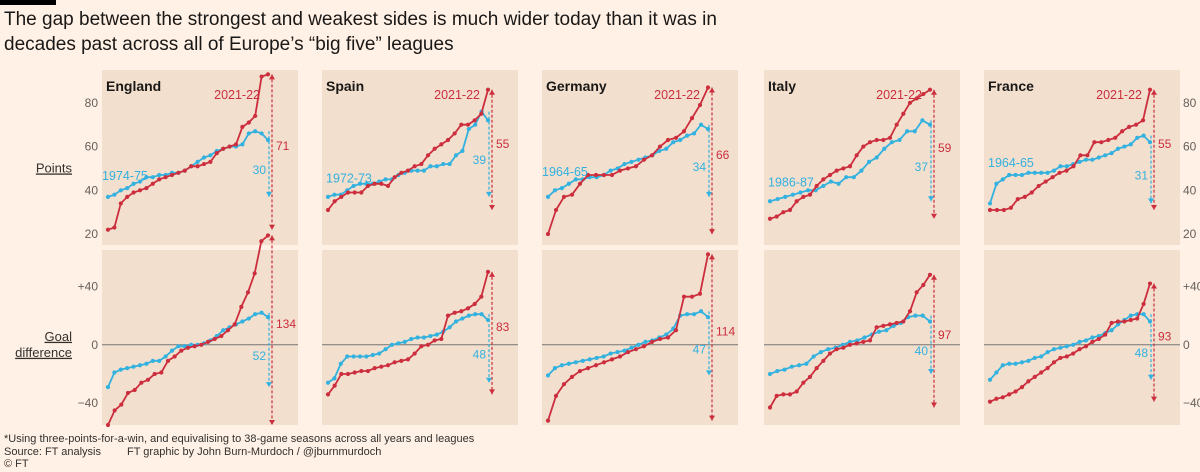 The width and height of the screenshot is (1200, 472). What do you see at coordinates (88, 286) in the screenshot?
I see `y-tick-left-1-2: +40` at bounding box center [88, 286].